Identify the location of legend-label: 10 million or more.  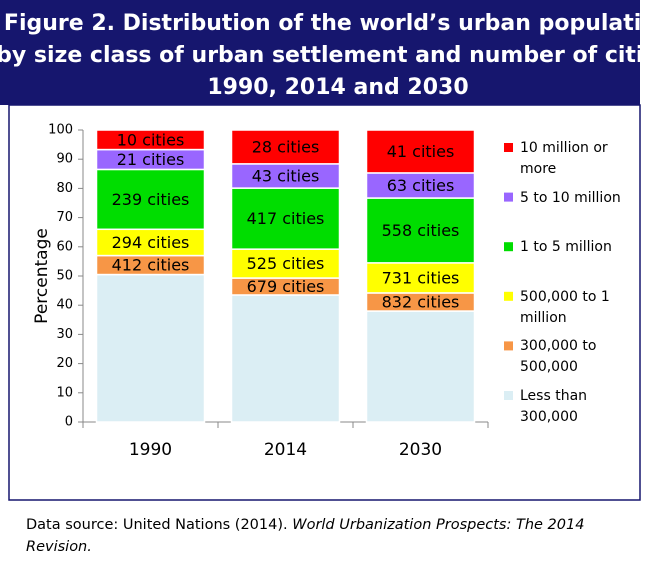
(564, 158).